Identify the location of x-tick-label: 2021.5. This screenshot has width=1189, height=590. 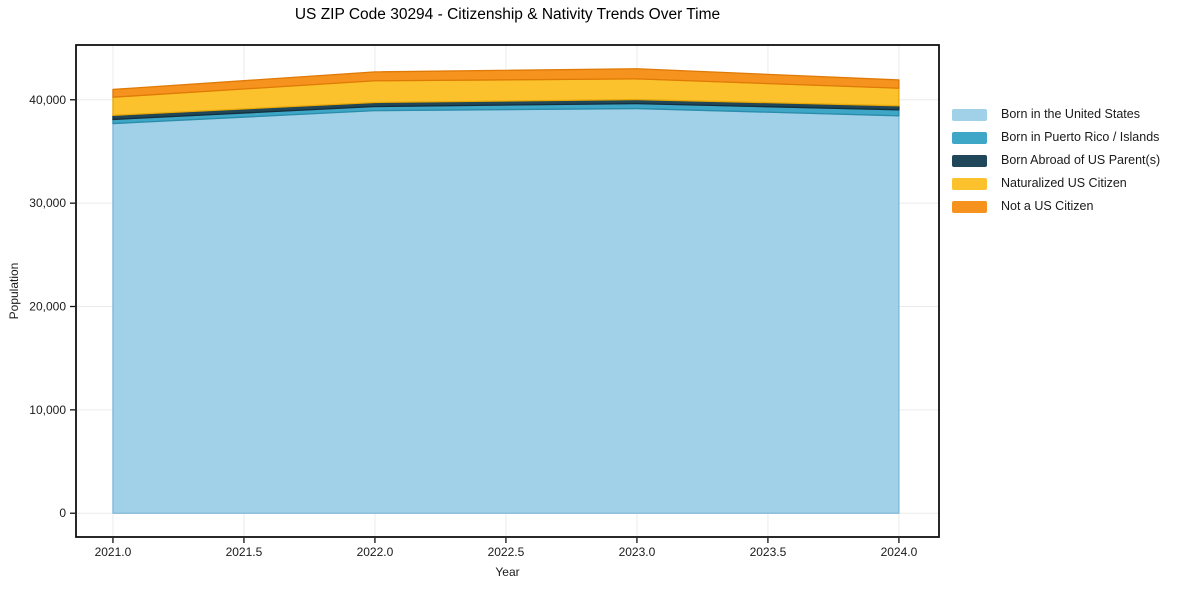
(244, 552).